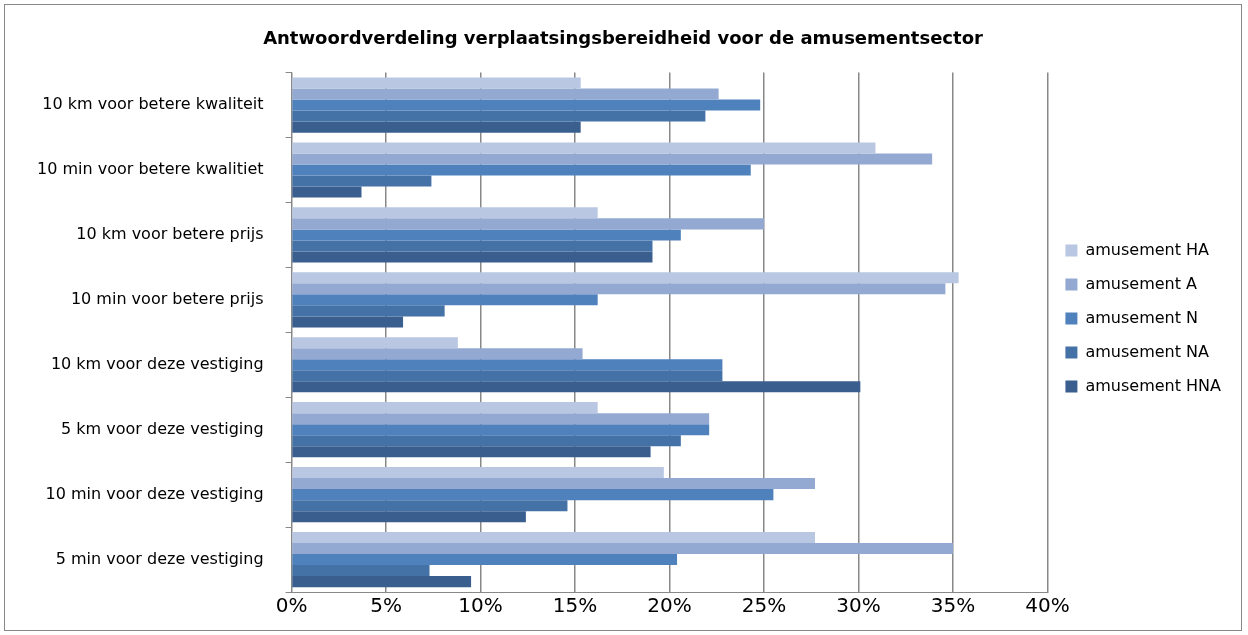  What do you see at coordinates (1147, 249) in the screenshot?
I see `legend-label: amusement HA` at bounding box center [1147, 249].